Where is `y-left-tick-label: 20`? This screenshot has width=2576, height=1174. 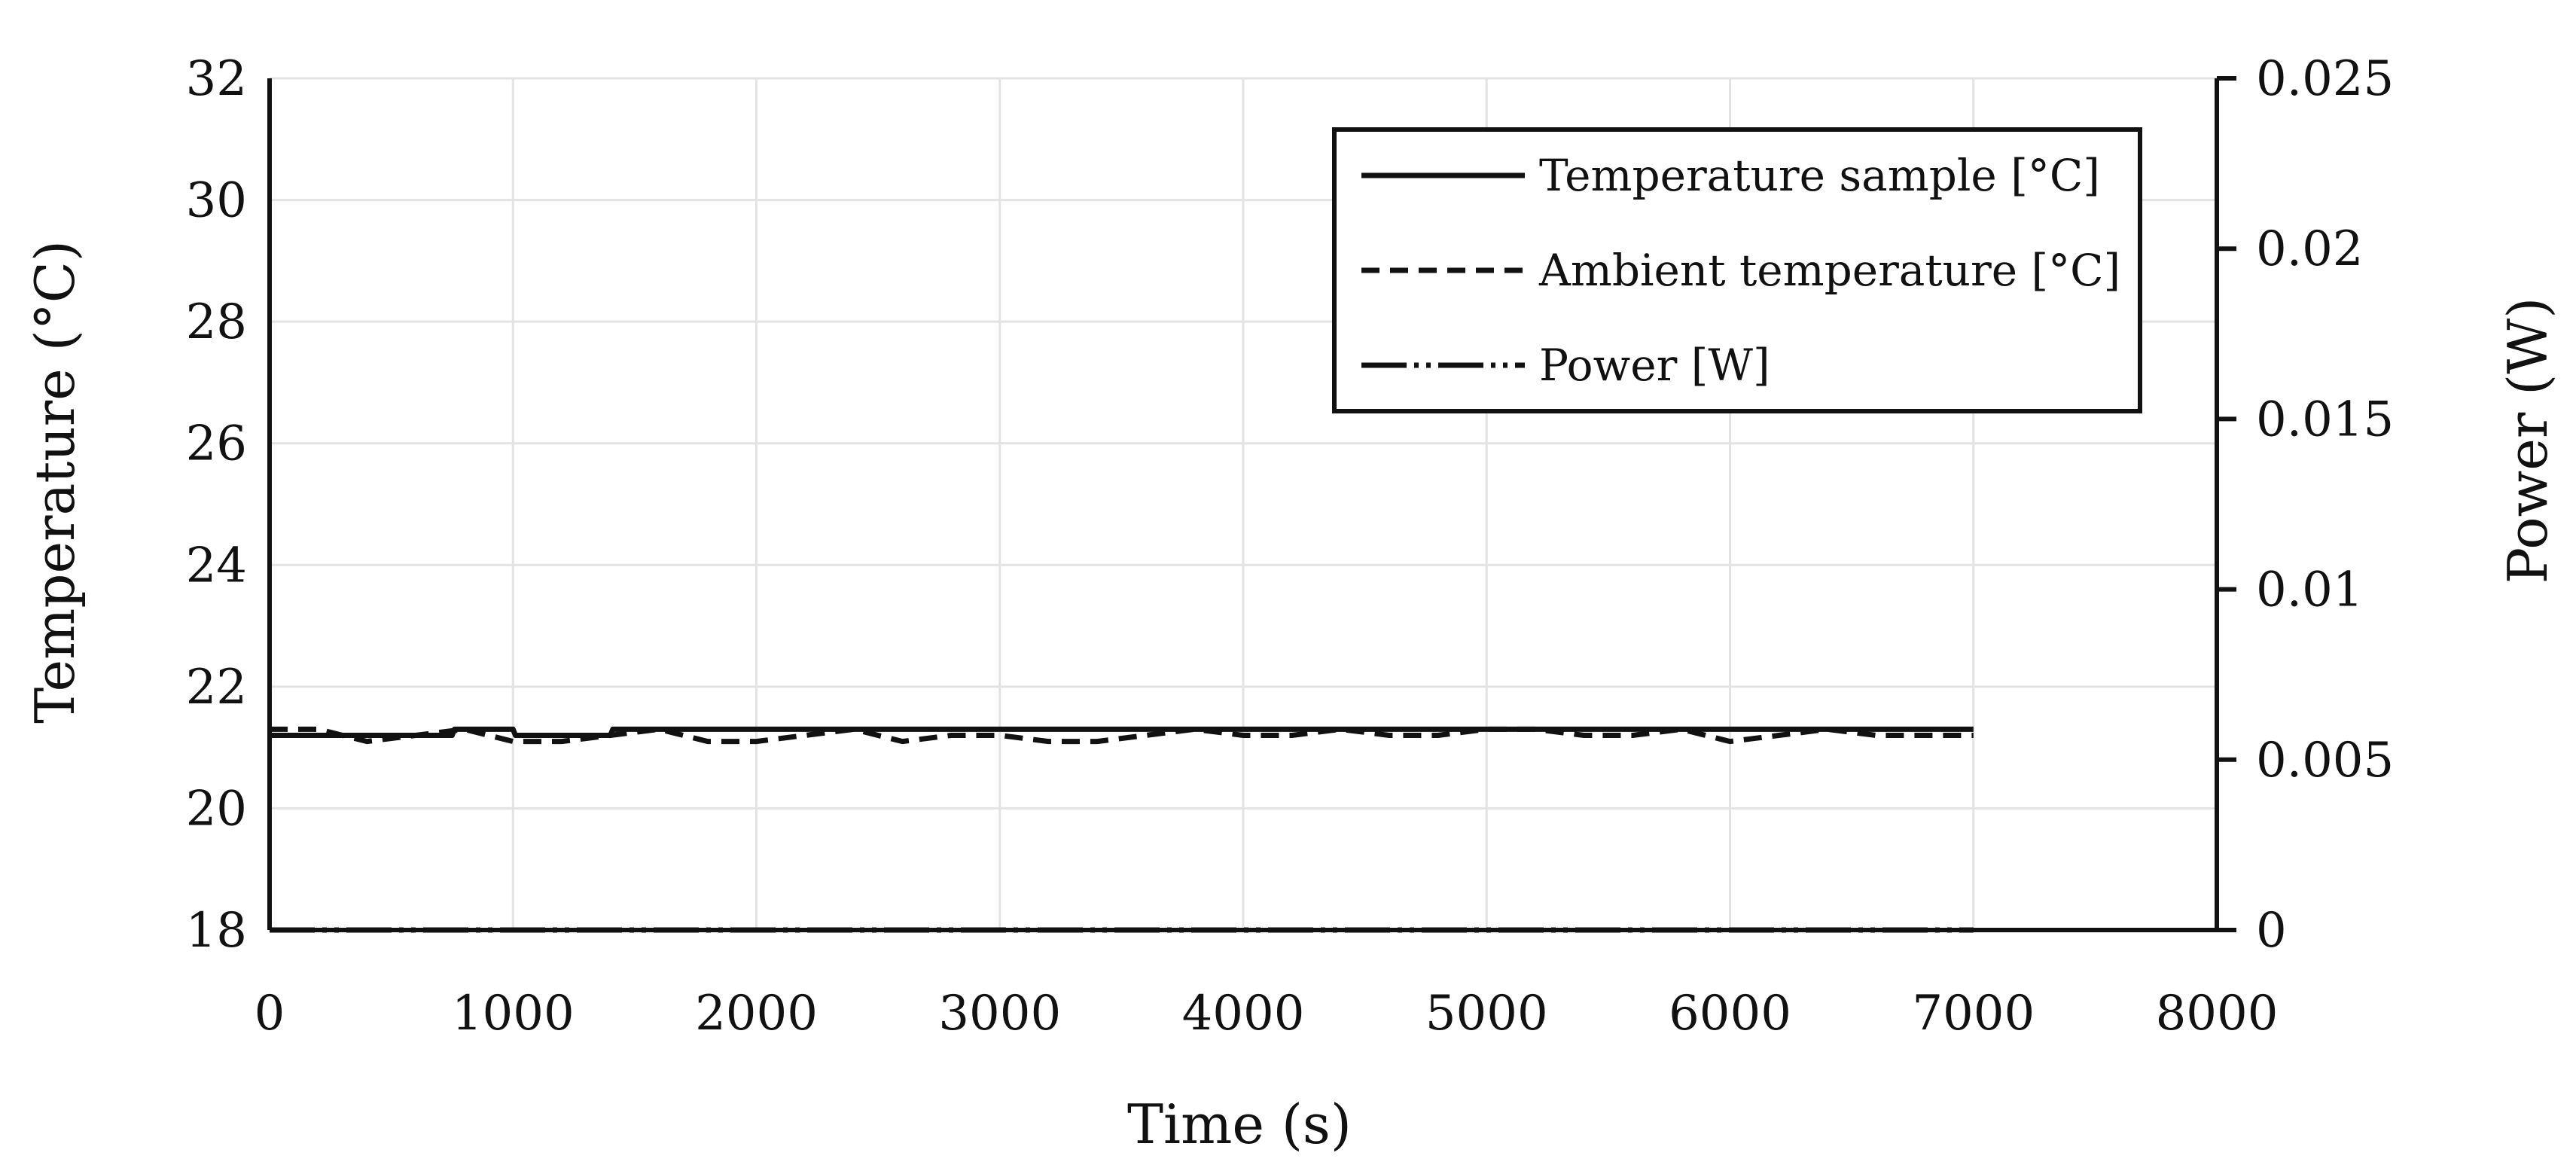
y-left-tick-label: 20 is located at coordinates (216, 809).